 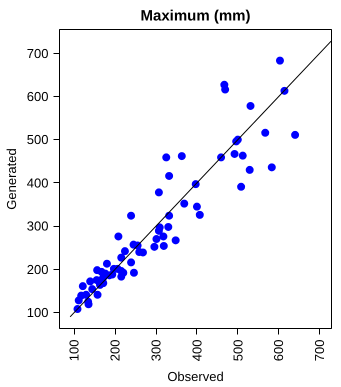 I want to click on y-tick-label: 600, so click(x=37, y=96).